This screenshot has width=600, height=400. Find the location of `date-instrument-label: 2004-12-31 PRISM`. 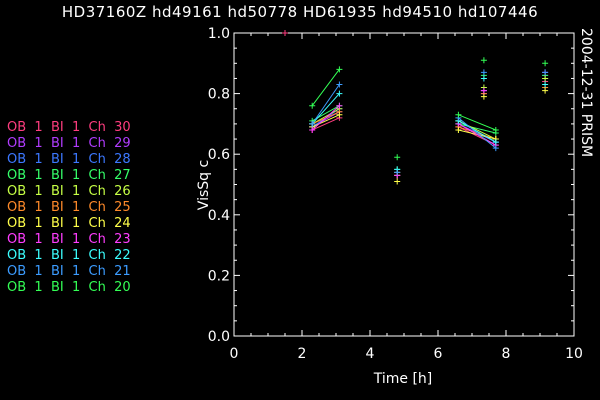

date-instrument-label: 2004-12-31 PRISM is located at coordinates (586, 93).